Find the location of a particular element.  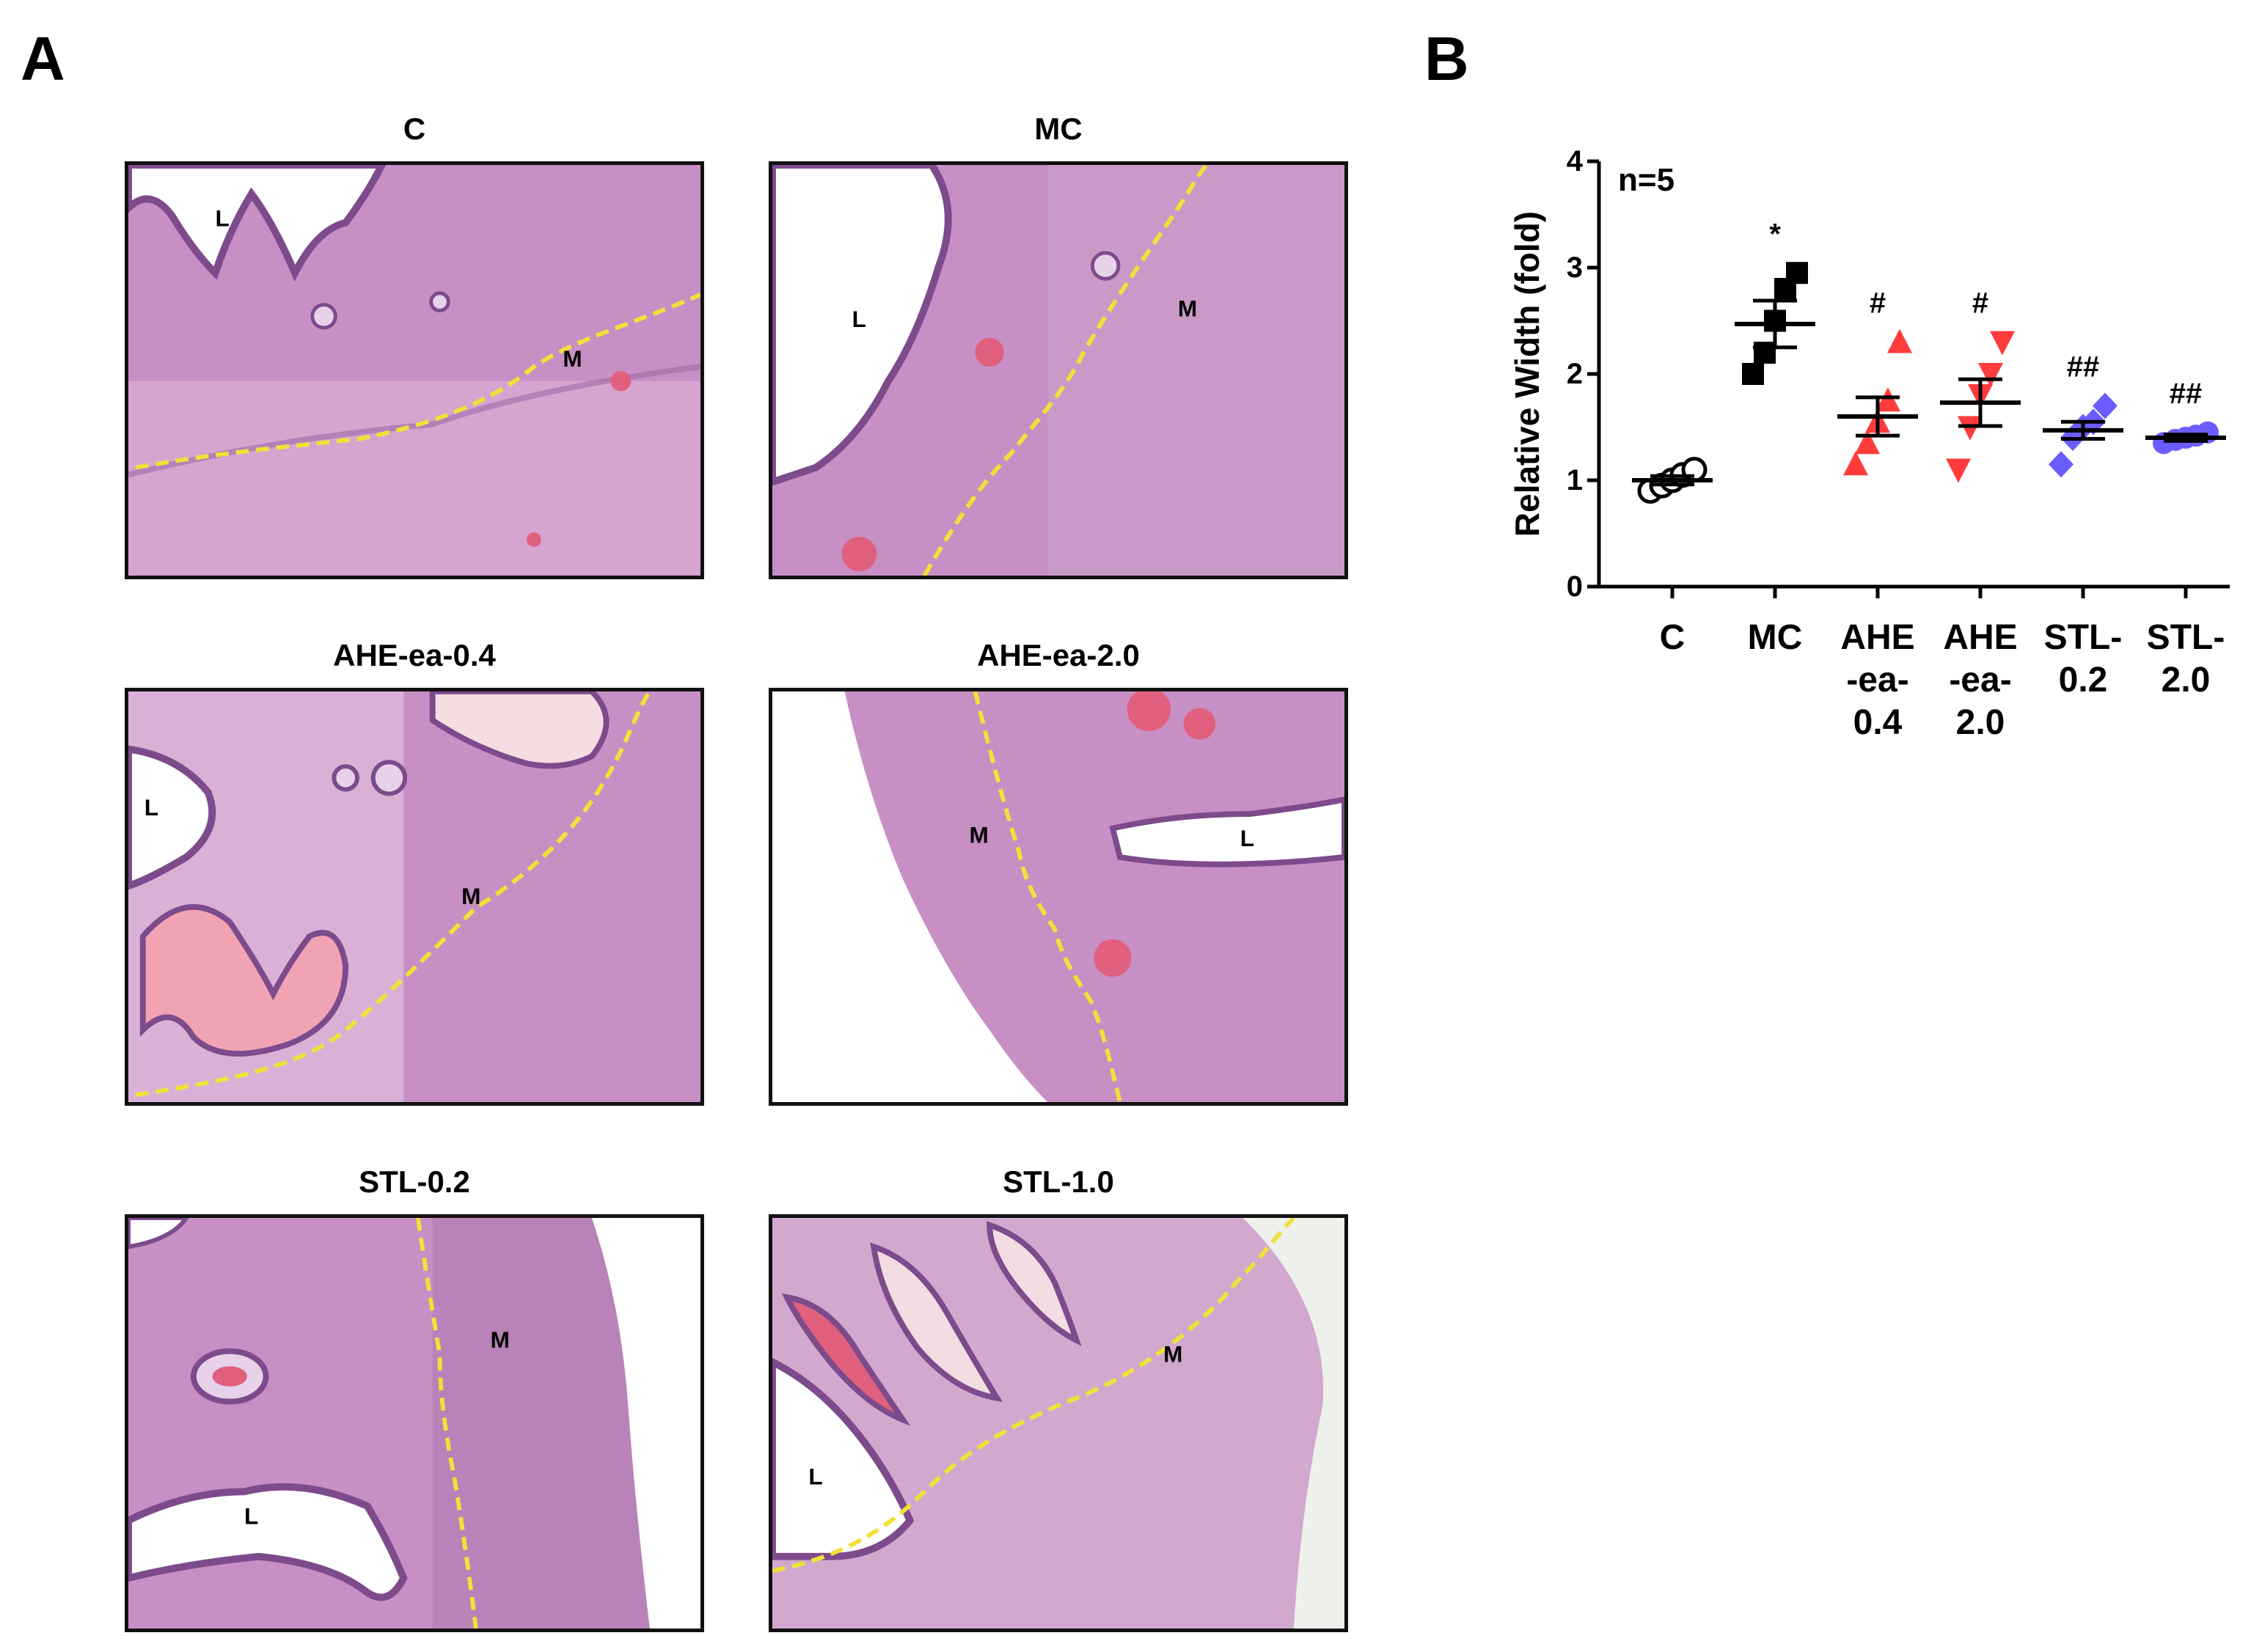

sample-size-annotation: n=5 is located at coordinates (1646, 180).